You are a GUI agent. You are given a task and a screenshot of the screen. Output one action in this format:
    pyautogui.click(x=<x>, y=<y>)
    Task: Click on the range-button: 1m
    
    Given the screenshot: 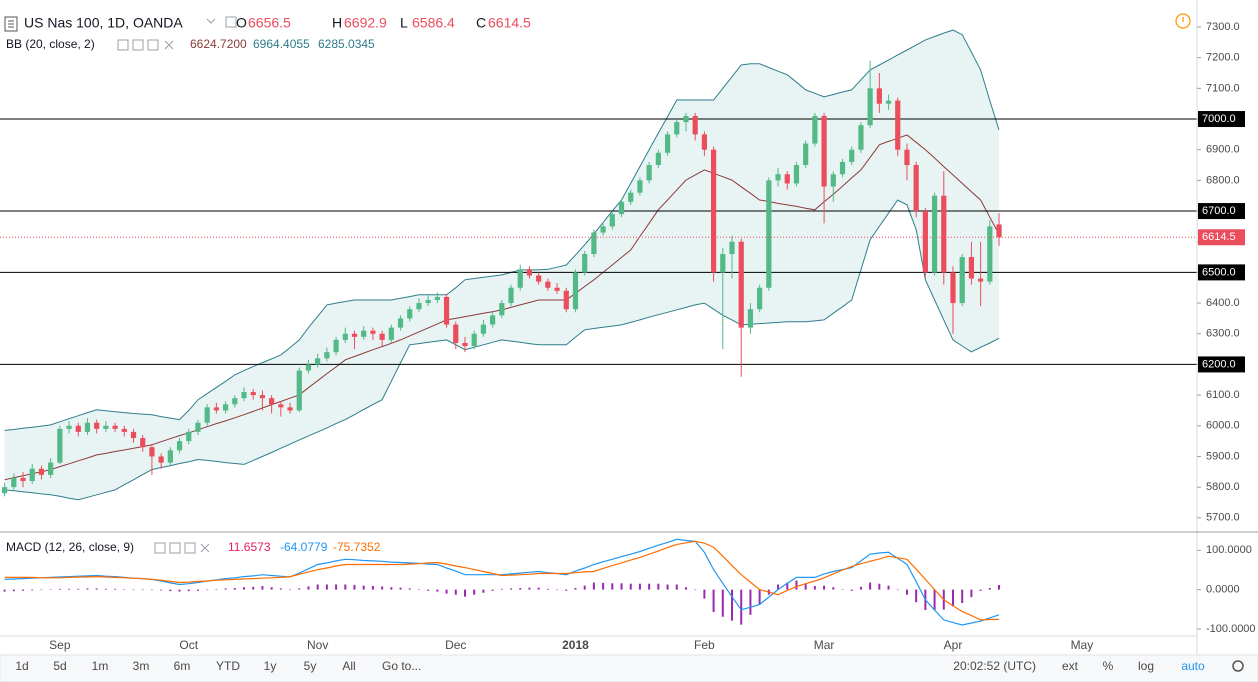 What is the action you would take?
    pyautogui.click(x=100, y=666)
    